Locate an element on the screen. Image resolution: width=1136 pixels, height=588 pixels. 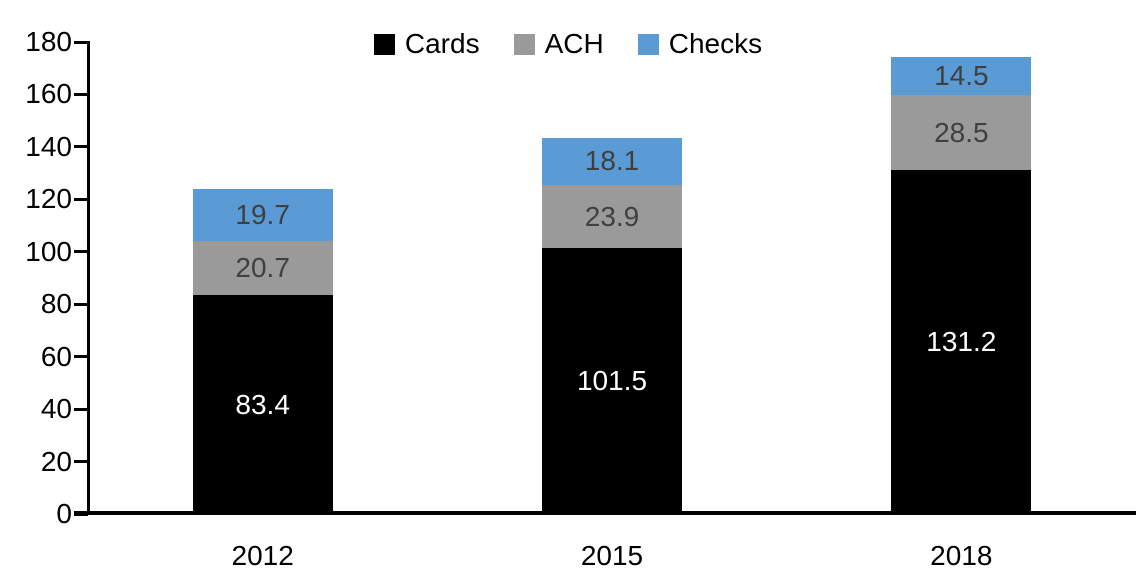
bar-segment-ach: 23.9 is located at coordinates (612, 216).